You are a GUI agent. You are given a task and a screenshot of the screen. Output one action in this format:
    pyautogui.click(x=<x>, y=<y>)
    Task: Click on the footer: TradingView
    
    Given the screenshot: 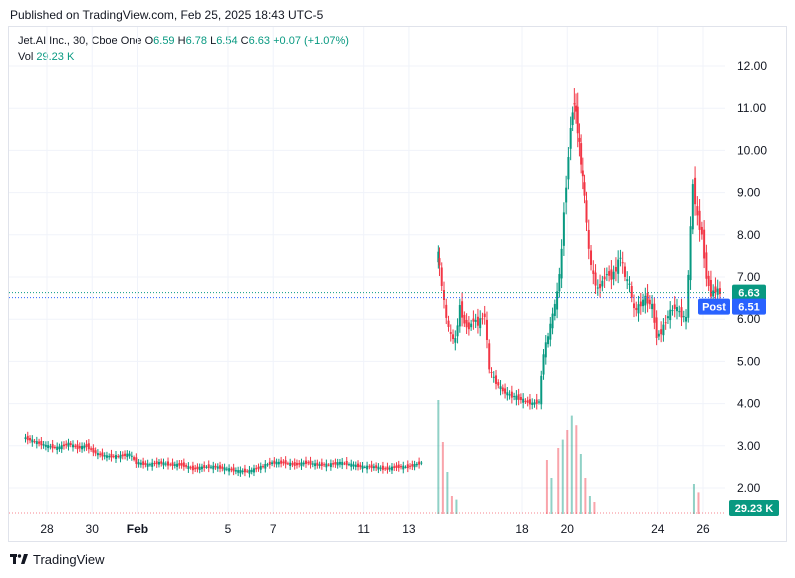 What is the action you would take?
    pyautogui.click(x=57, y=559)
    